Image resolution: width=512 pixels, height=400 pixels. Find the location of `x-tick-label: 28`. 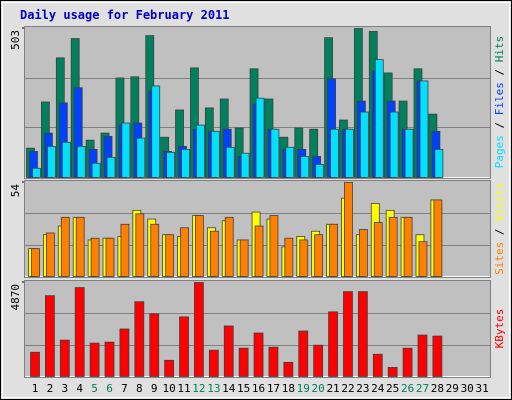

x-tick-label: 28 is located at coordinates (437, 388).